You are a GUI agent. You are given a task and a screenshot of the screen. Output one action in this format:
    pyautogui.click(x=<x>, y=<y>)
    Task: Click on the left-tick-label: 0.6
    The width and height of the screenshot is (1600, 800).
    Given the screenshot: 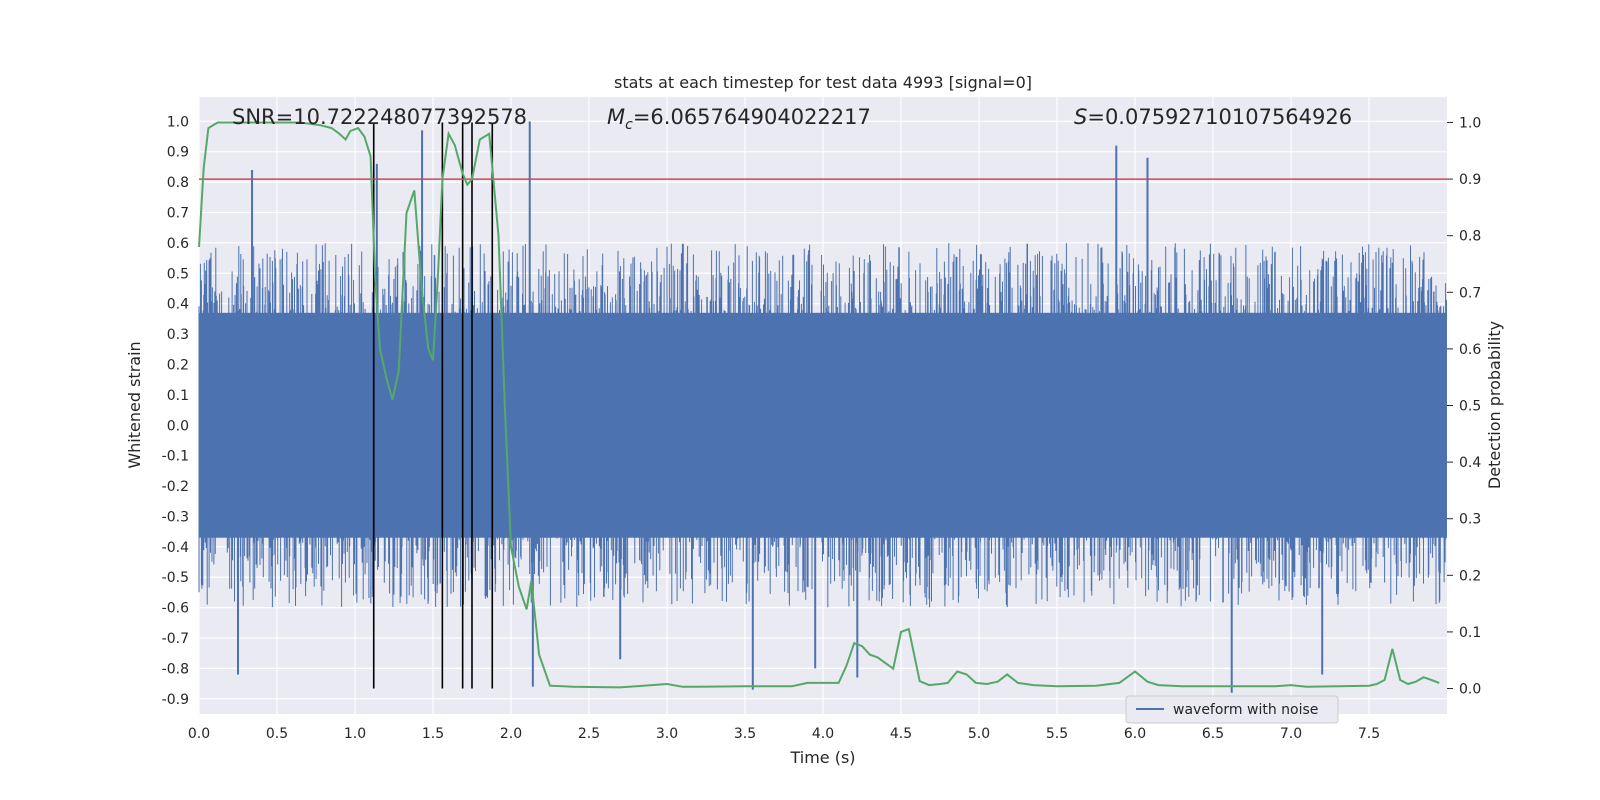 What is the action you would take?
    pyautogui.click(x=178, y=244)
    